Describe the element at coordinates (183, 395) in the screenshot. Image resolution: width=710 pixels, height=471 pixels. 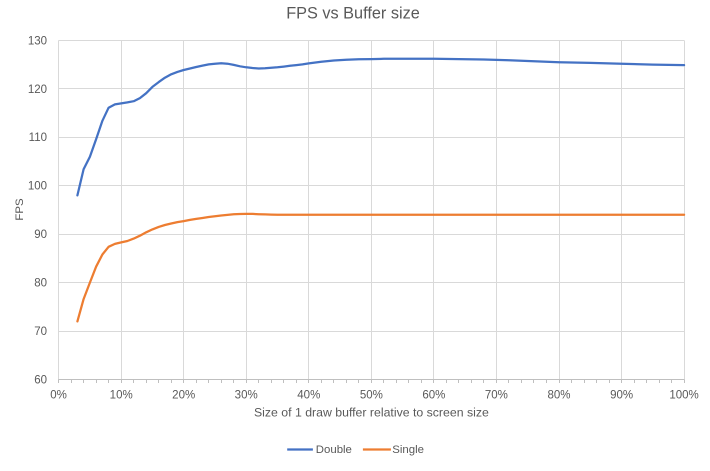
I see `svg-text: 20%` at that location.